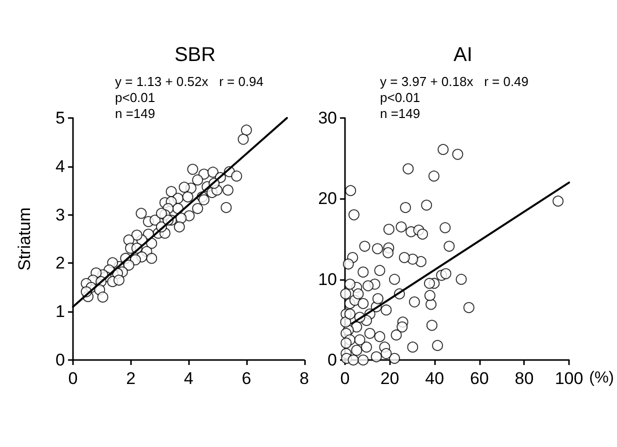 The height and width of the screenshot is (447, 617). I want to click on y-tick-label: 4, so click(60, 166).